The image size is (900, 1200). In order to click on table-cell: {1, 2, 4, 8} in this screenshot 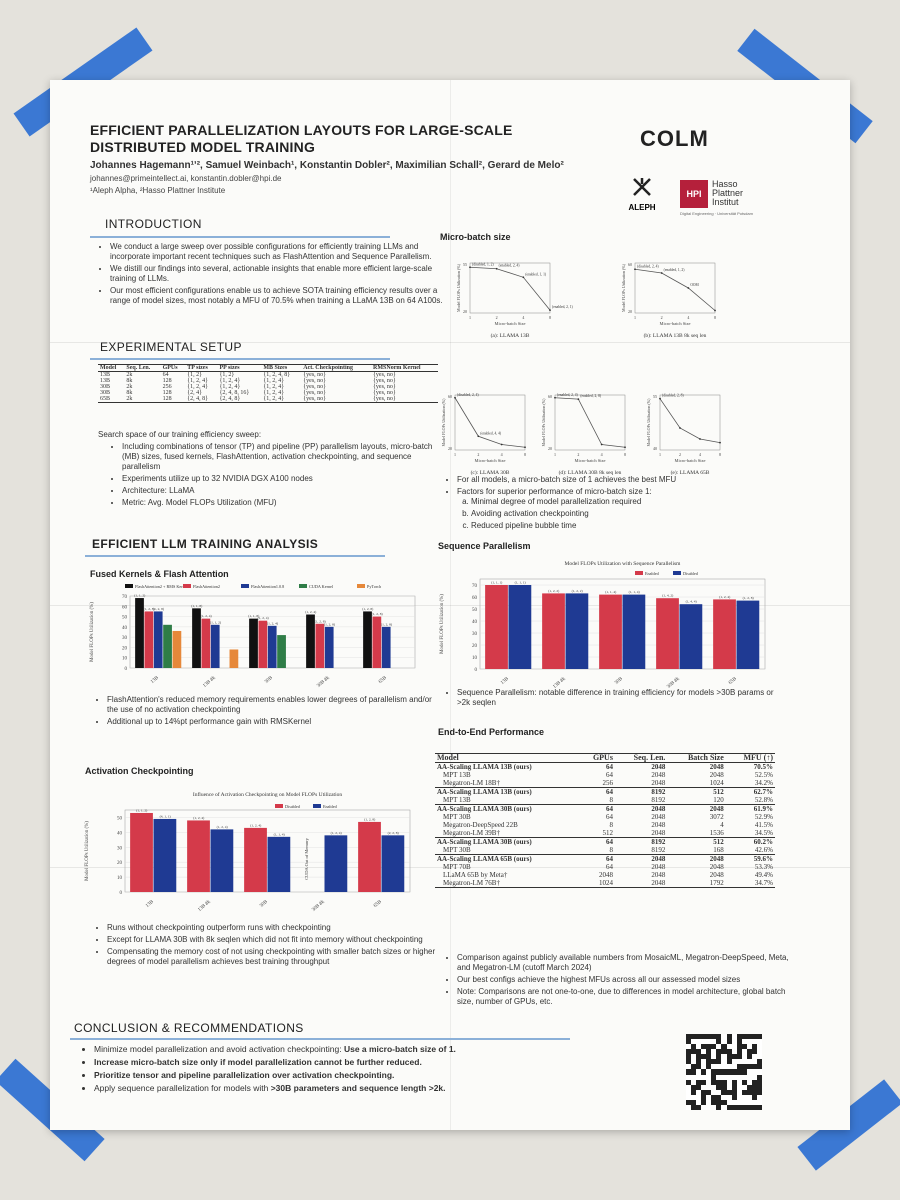, I will do `click(277, 375)`.